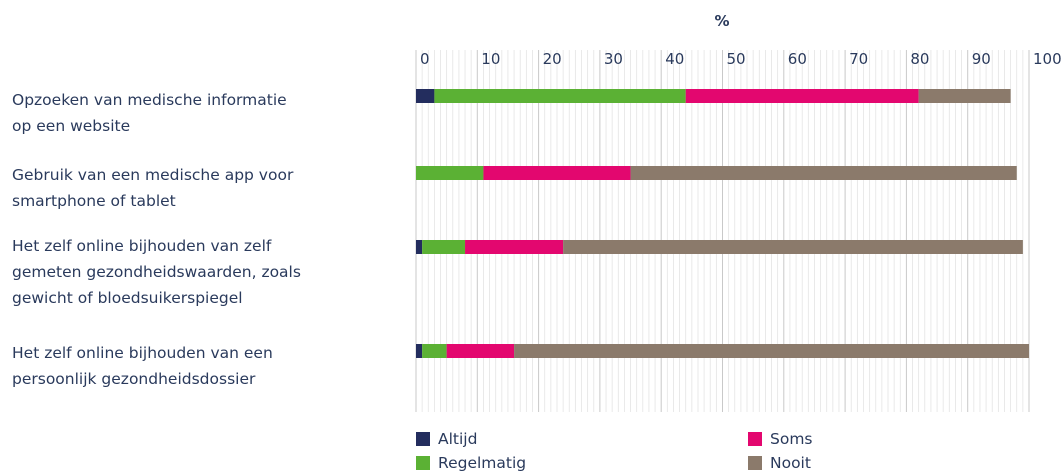 The image size is (1062, 476). I want to click on x-axis-ticks: 0 10 20 30 40 50 60 70 80 90 100, so click(741, 59).